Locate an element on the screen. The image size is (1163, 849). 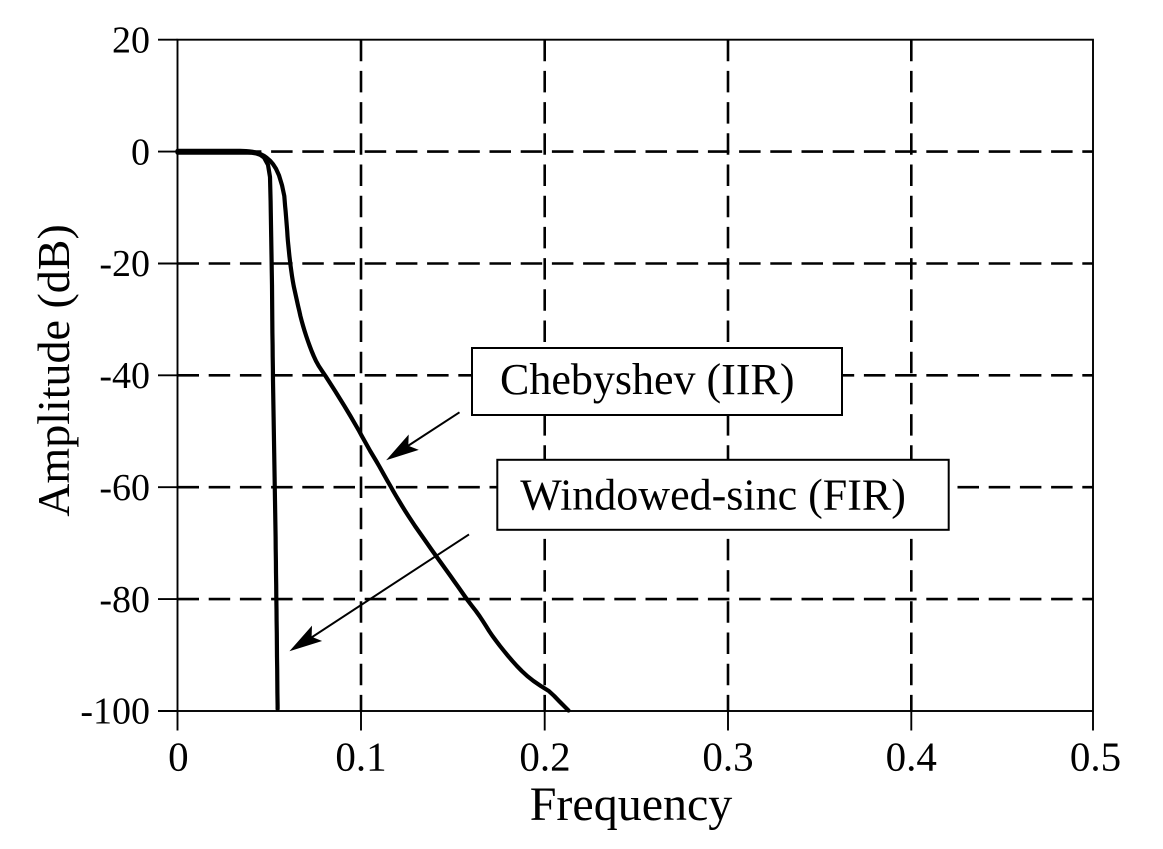
svg-text: -100 is located at coordinates (115, 712).